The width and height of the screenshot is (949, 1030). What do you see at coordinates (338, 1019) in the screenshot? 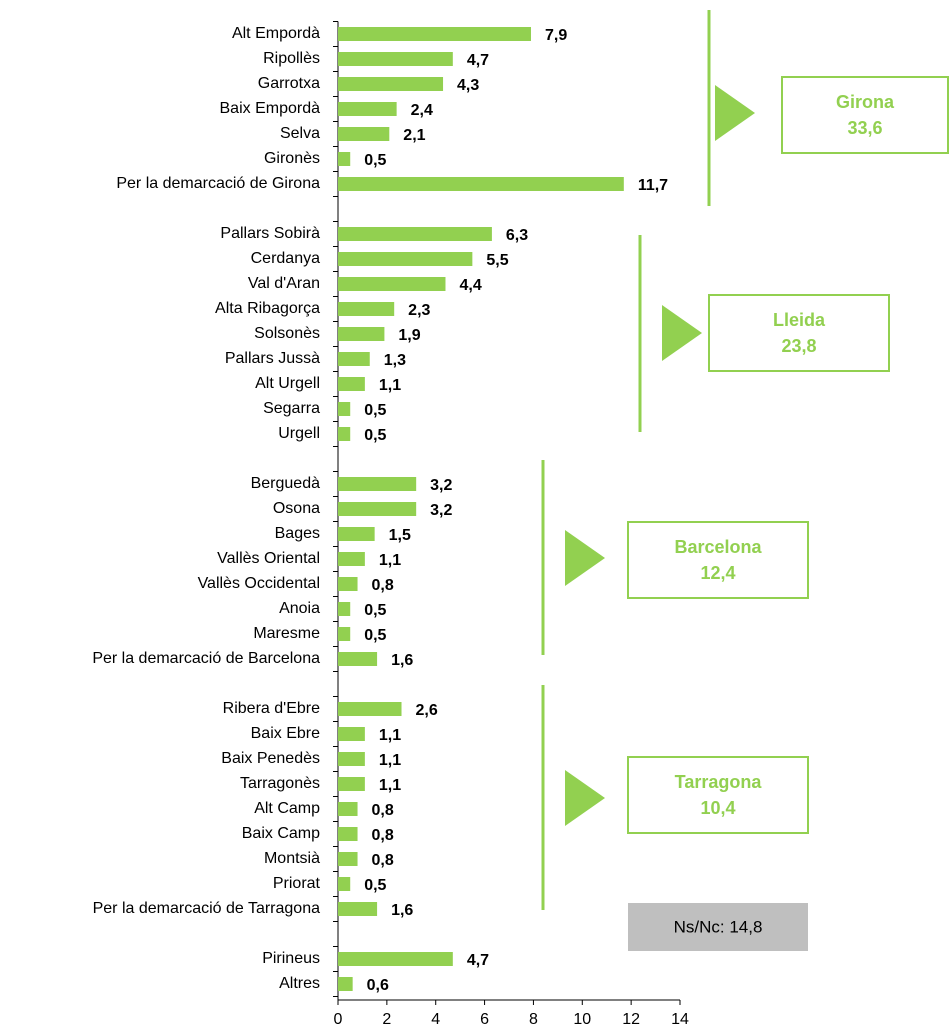
I see `x-tick-label: 0` at bounding box center [338, 1019].